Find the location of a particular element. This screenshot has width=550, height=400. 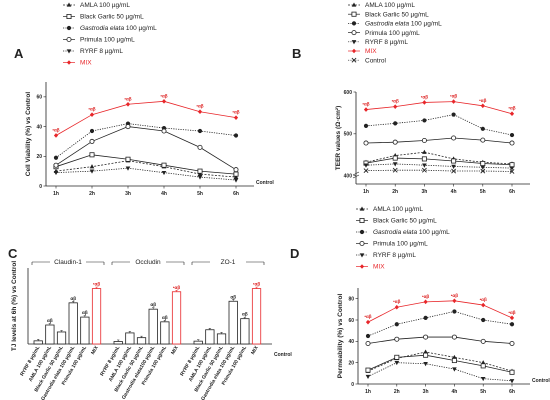

series-primula-100-g-ml is located at coordinates (439, 140).